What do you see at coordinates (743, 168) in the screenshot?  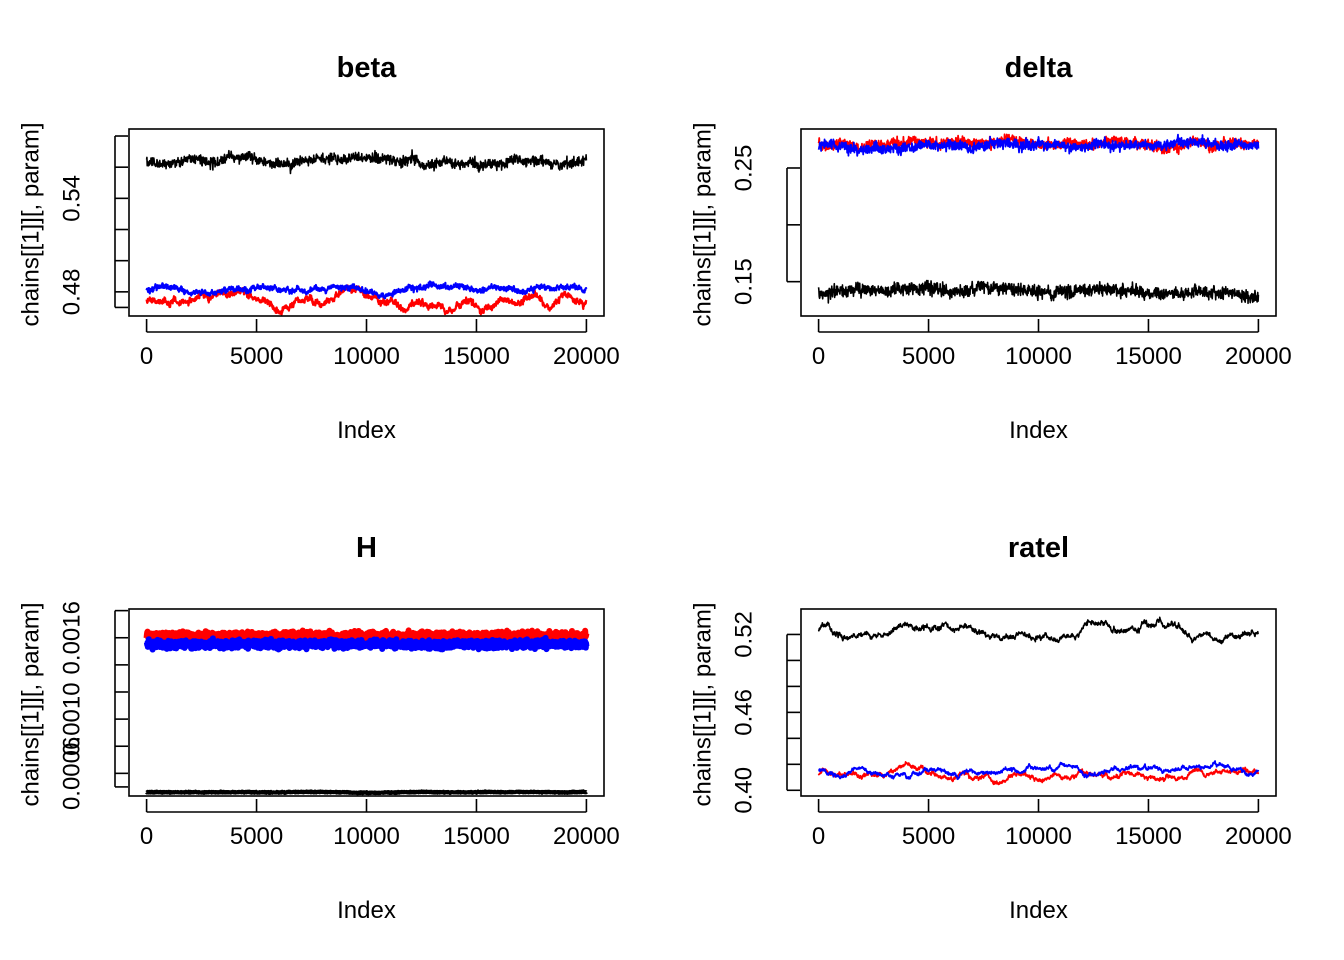 I see `y-tick-label: 0.25` at bounding box center [743, 168].